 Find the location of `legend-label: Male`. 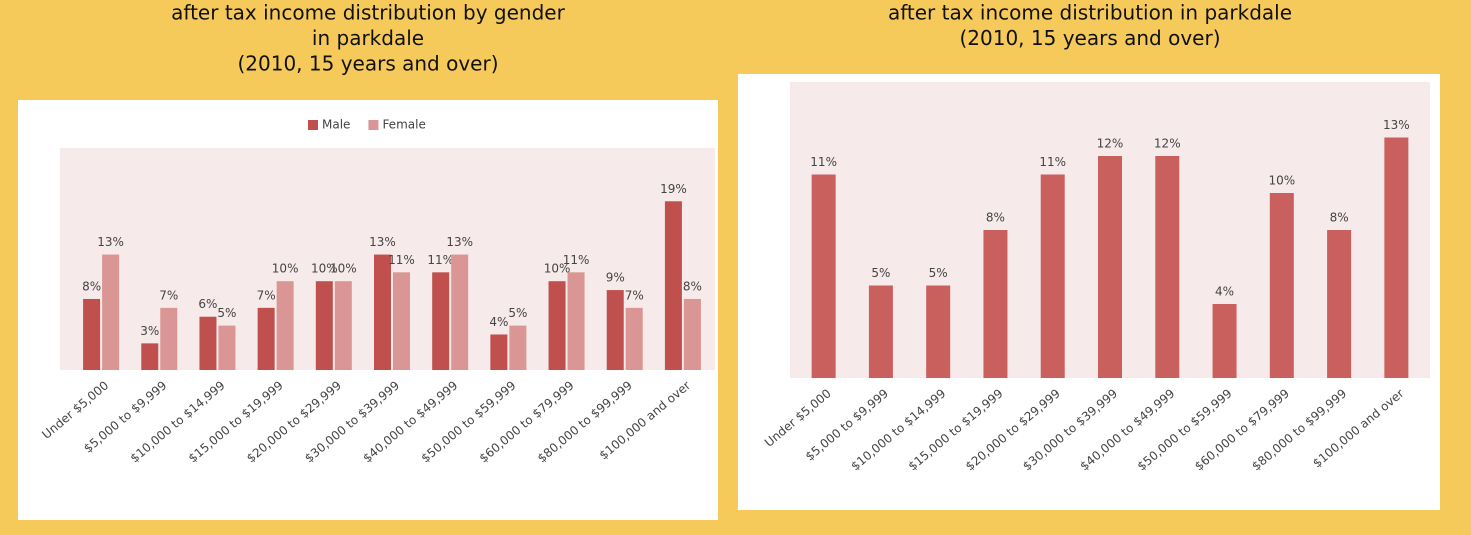

legend-label: Male is located at coordinates (336, 125).